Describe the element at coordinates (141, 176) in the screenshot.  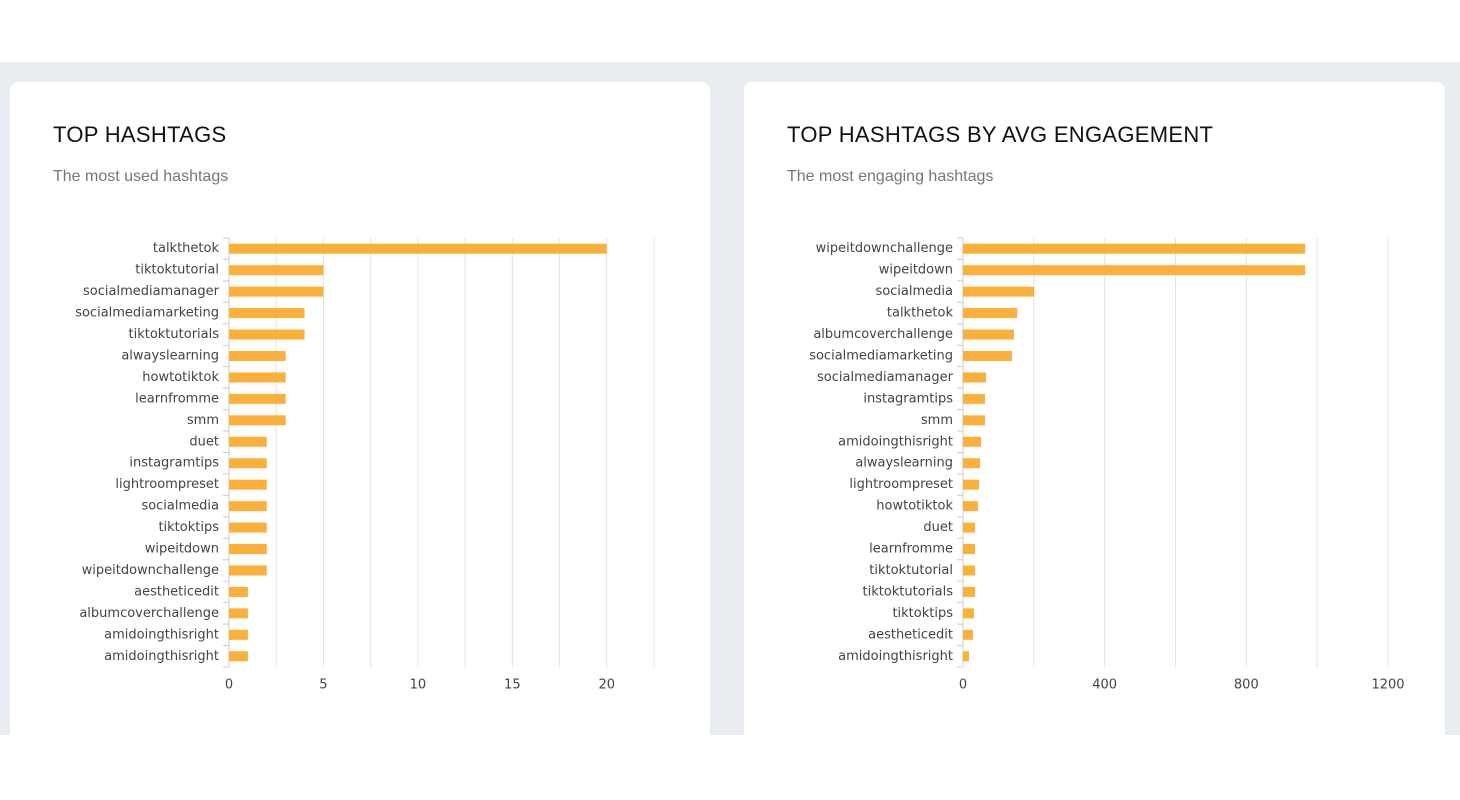
I see `chart-subtitle: The most used hashtags` at that location.